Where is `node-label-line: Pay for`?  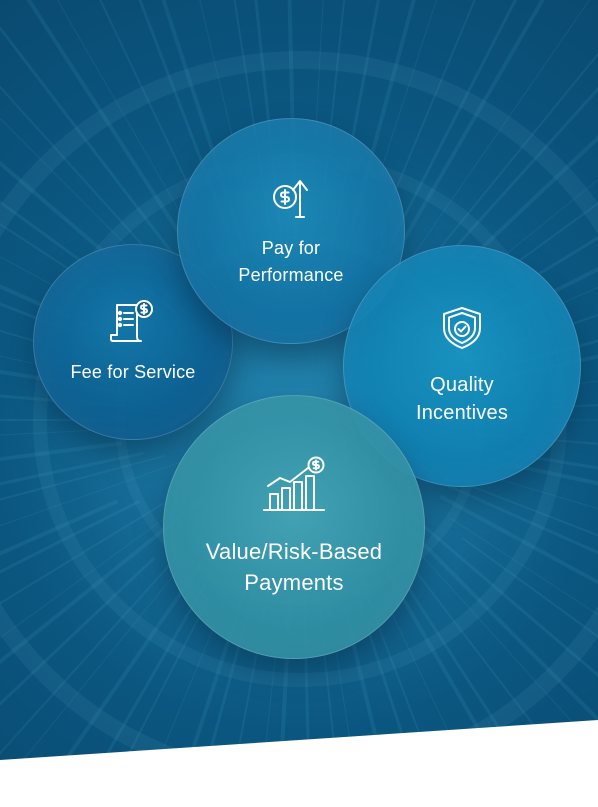
node-label-line: Pay for is located at coordinates (291, 248).